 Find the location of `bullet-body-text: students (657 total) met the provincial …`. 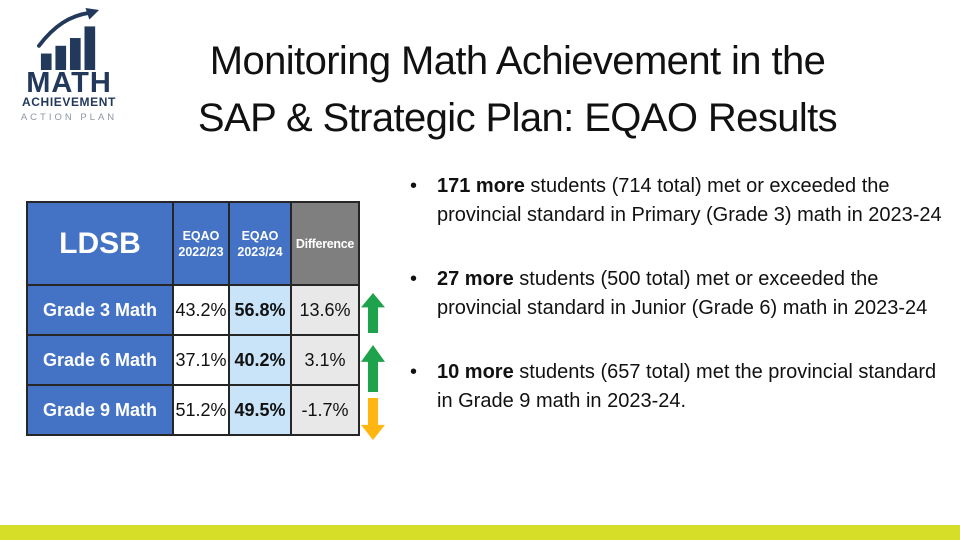

bullet-body-text: students (657 total) met the provincial … is located at coordinates (687, 386).